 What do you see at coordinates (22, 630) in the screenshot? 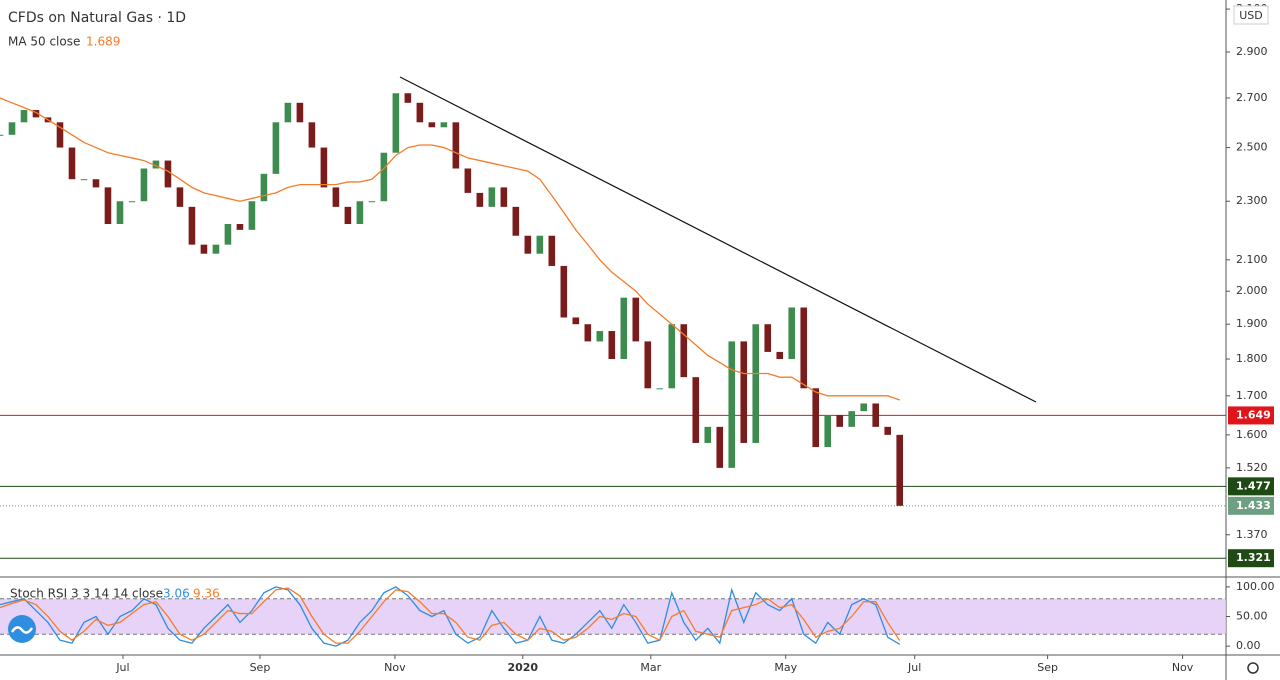
I see `logo-icon` at bounding box center [22, 630].